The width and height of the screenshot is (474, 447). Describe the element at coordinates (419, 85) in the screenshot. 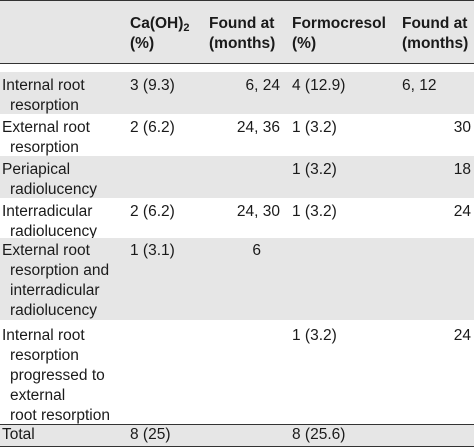

I see `cell-found-2: 6, 12` at that location.